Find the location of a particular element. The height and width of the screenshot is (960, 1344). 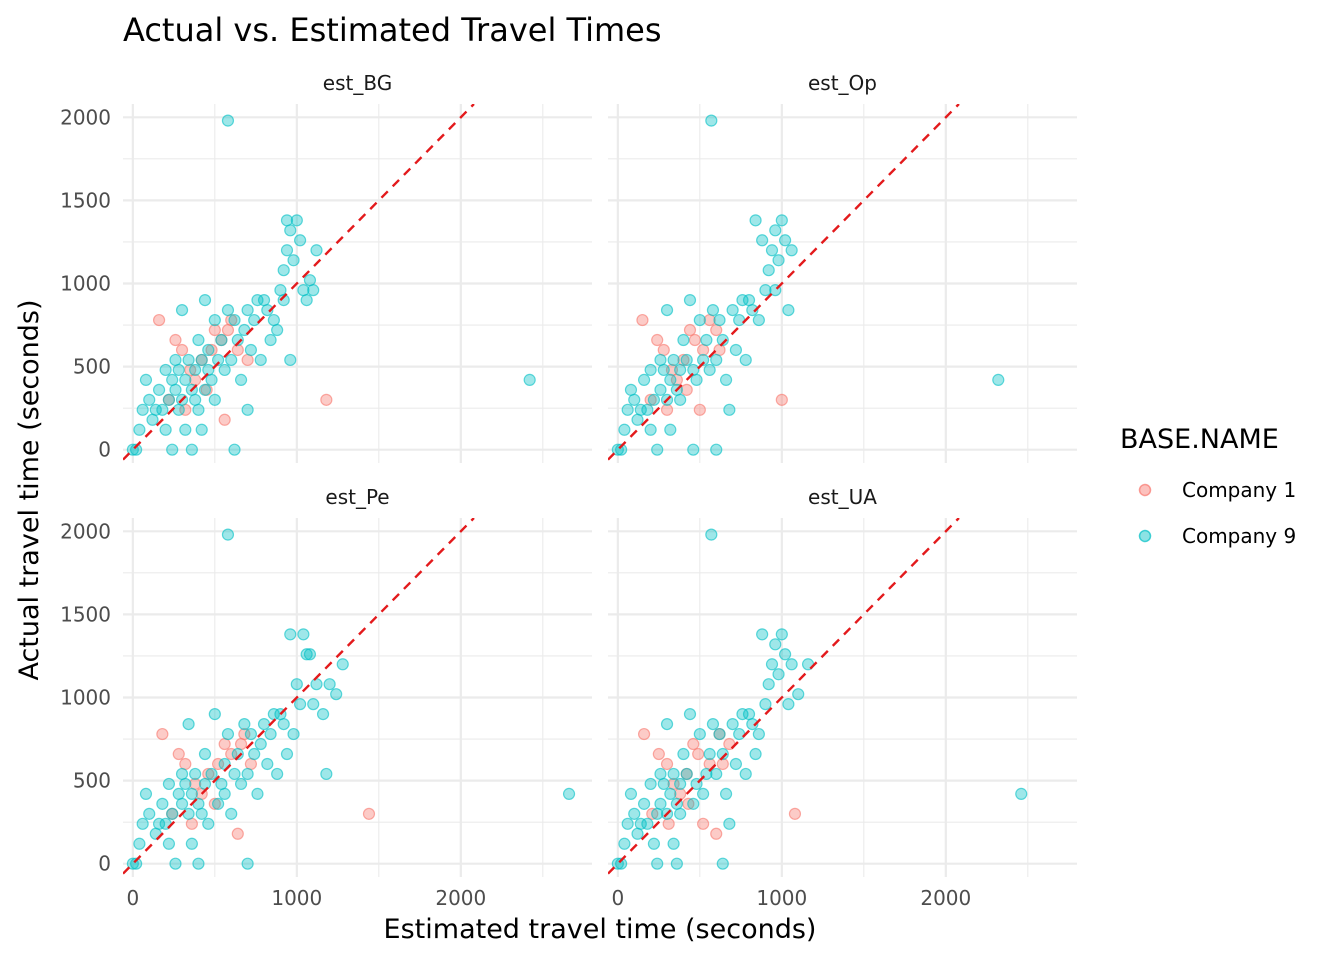

facet-label-est_Op: est_Op is located at coordinates (842, 83).